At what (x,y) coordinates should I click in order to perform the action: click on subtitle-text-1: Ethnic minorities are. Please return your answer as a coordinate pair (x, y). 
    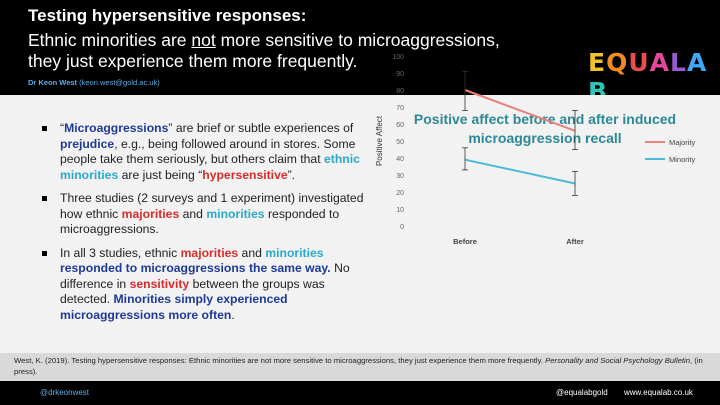
    Looking at the image, I should click on (110, 40).